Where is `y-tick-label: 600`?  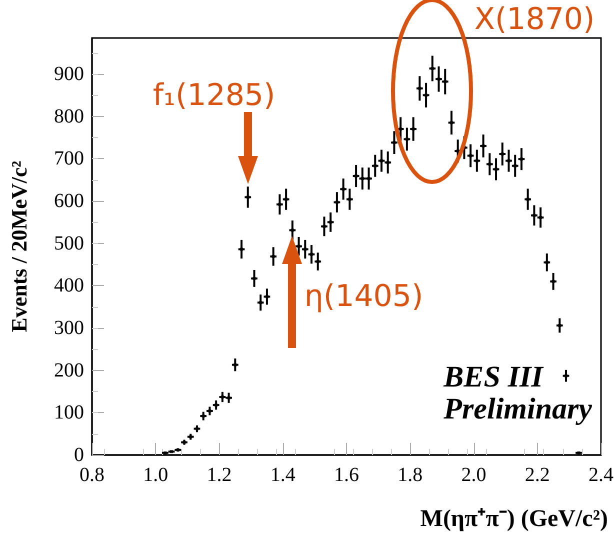
y-tick-label: 600 is located at coordinates (69, 201).